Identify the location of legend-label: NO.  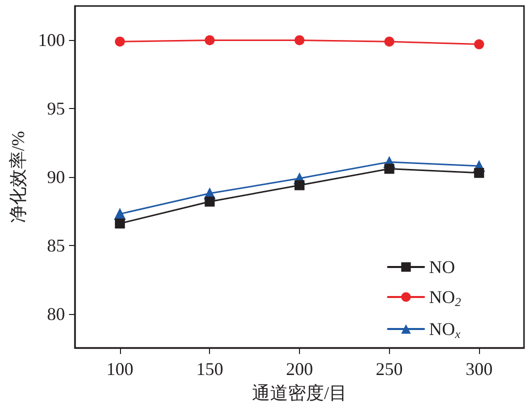
(442, 267).